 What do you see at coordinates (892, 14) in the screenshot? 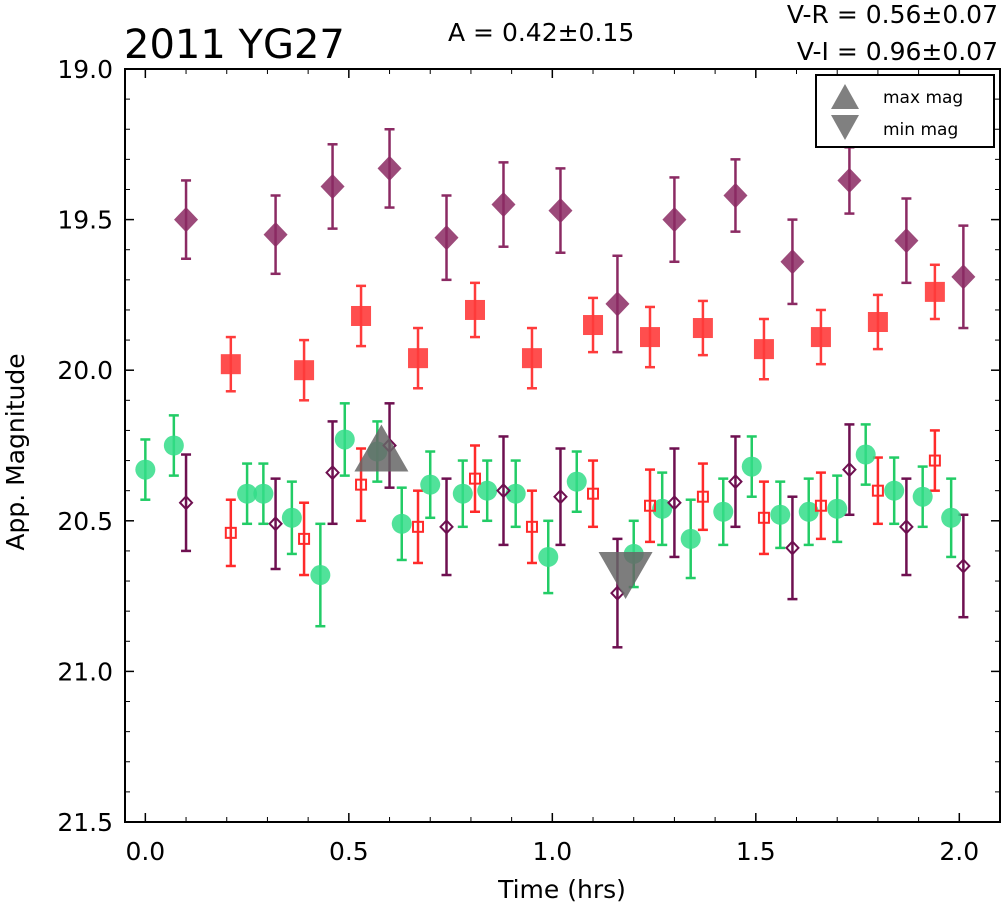
I see `v-r-annotation: V-R = 0.56±0.07` at bounding box center [892, 14].